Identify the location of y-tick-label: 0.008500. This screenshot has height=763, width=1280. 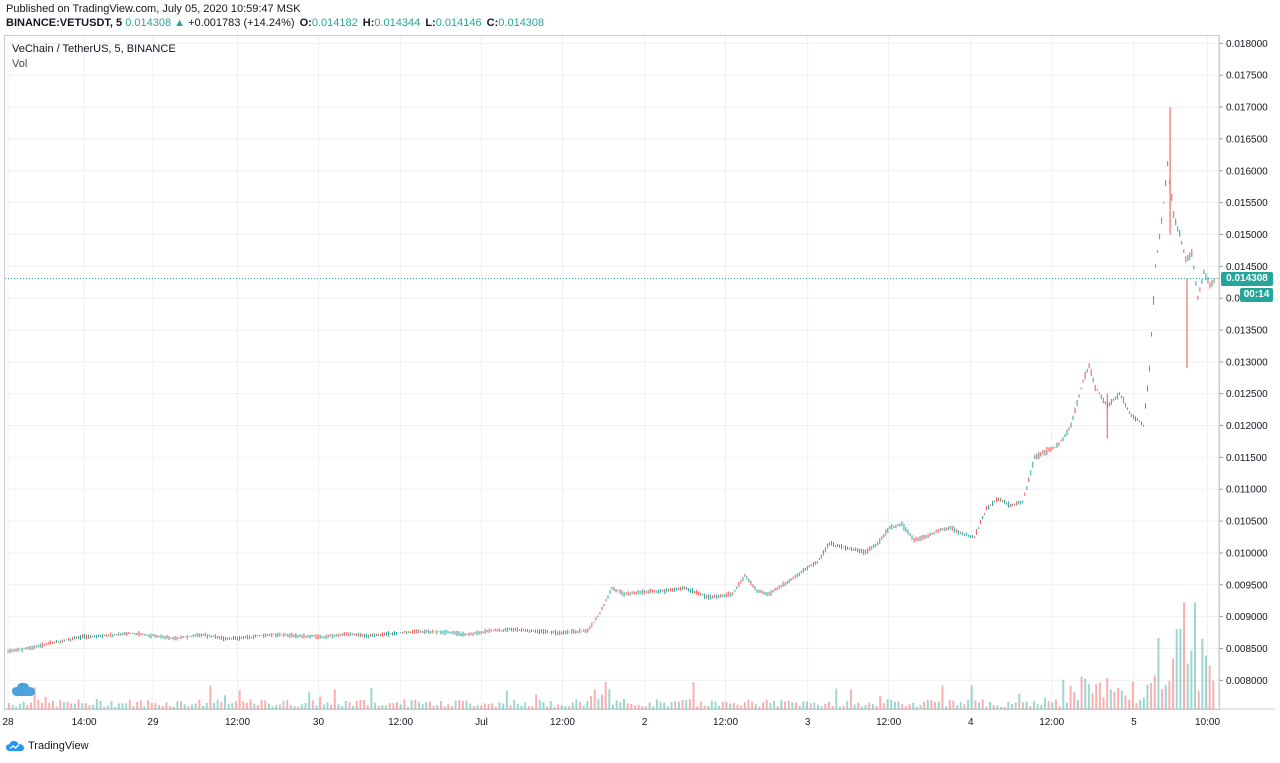
(1247, 649).